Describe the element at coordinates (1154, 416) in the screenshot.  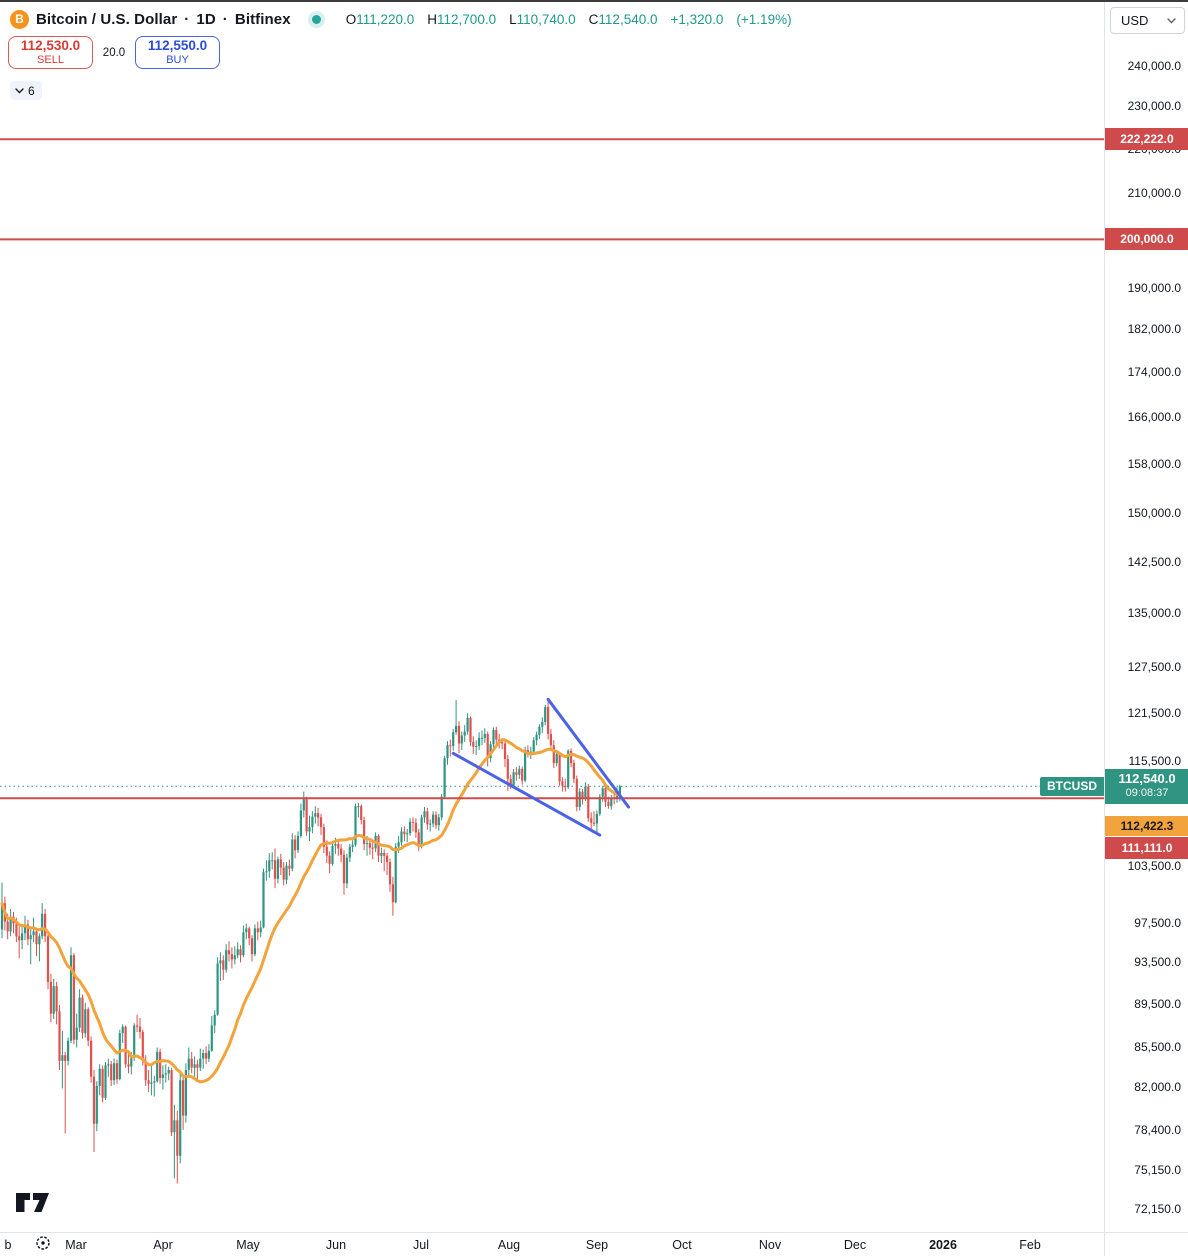
I see `price-tick-label: 166,000.0` at that location.